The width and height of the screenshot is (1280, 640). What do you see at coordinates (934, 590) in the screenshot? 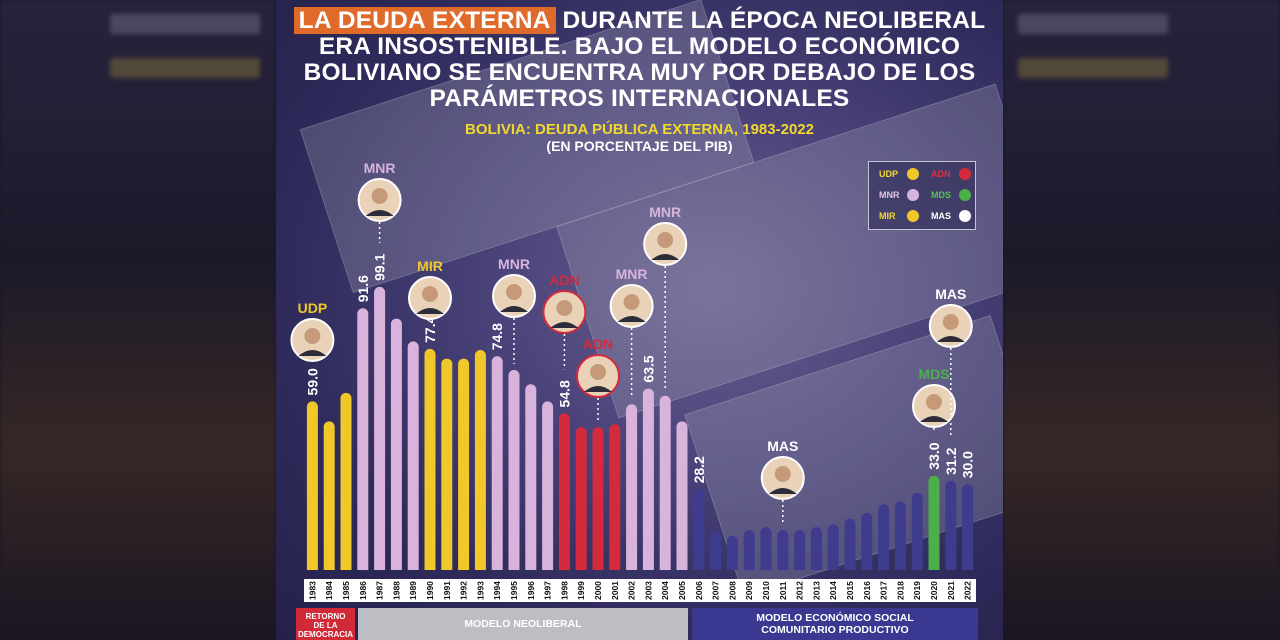
I see `year-tick-2020: 2020` at bounding box center [934, 590].